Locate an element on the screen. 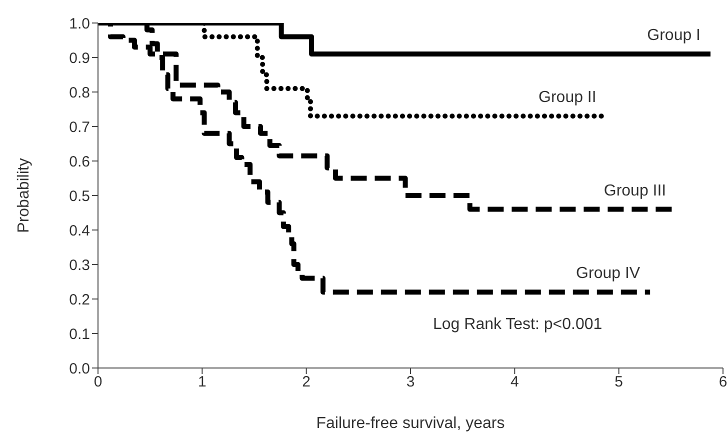 The height and width of the screenshot is (443, 728). y-tick-label: 0.0 is located at coordinates (79, 369).